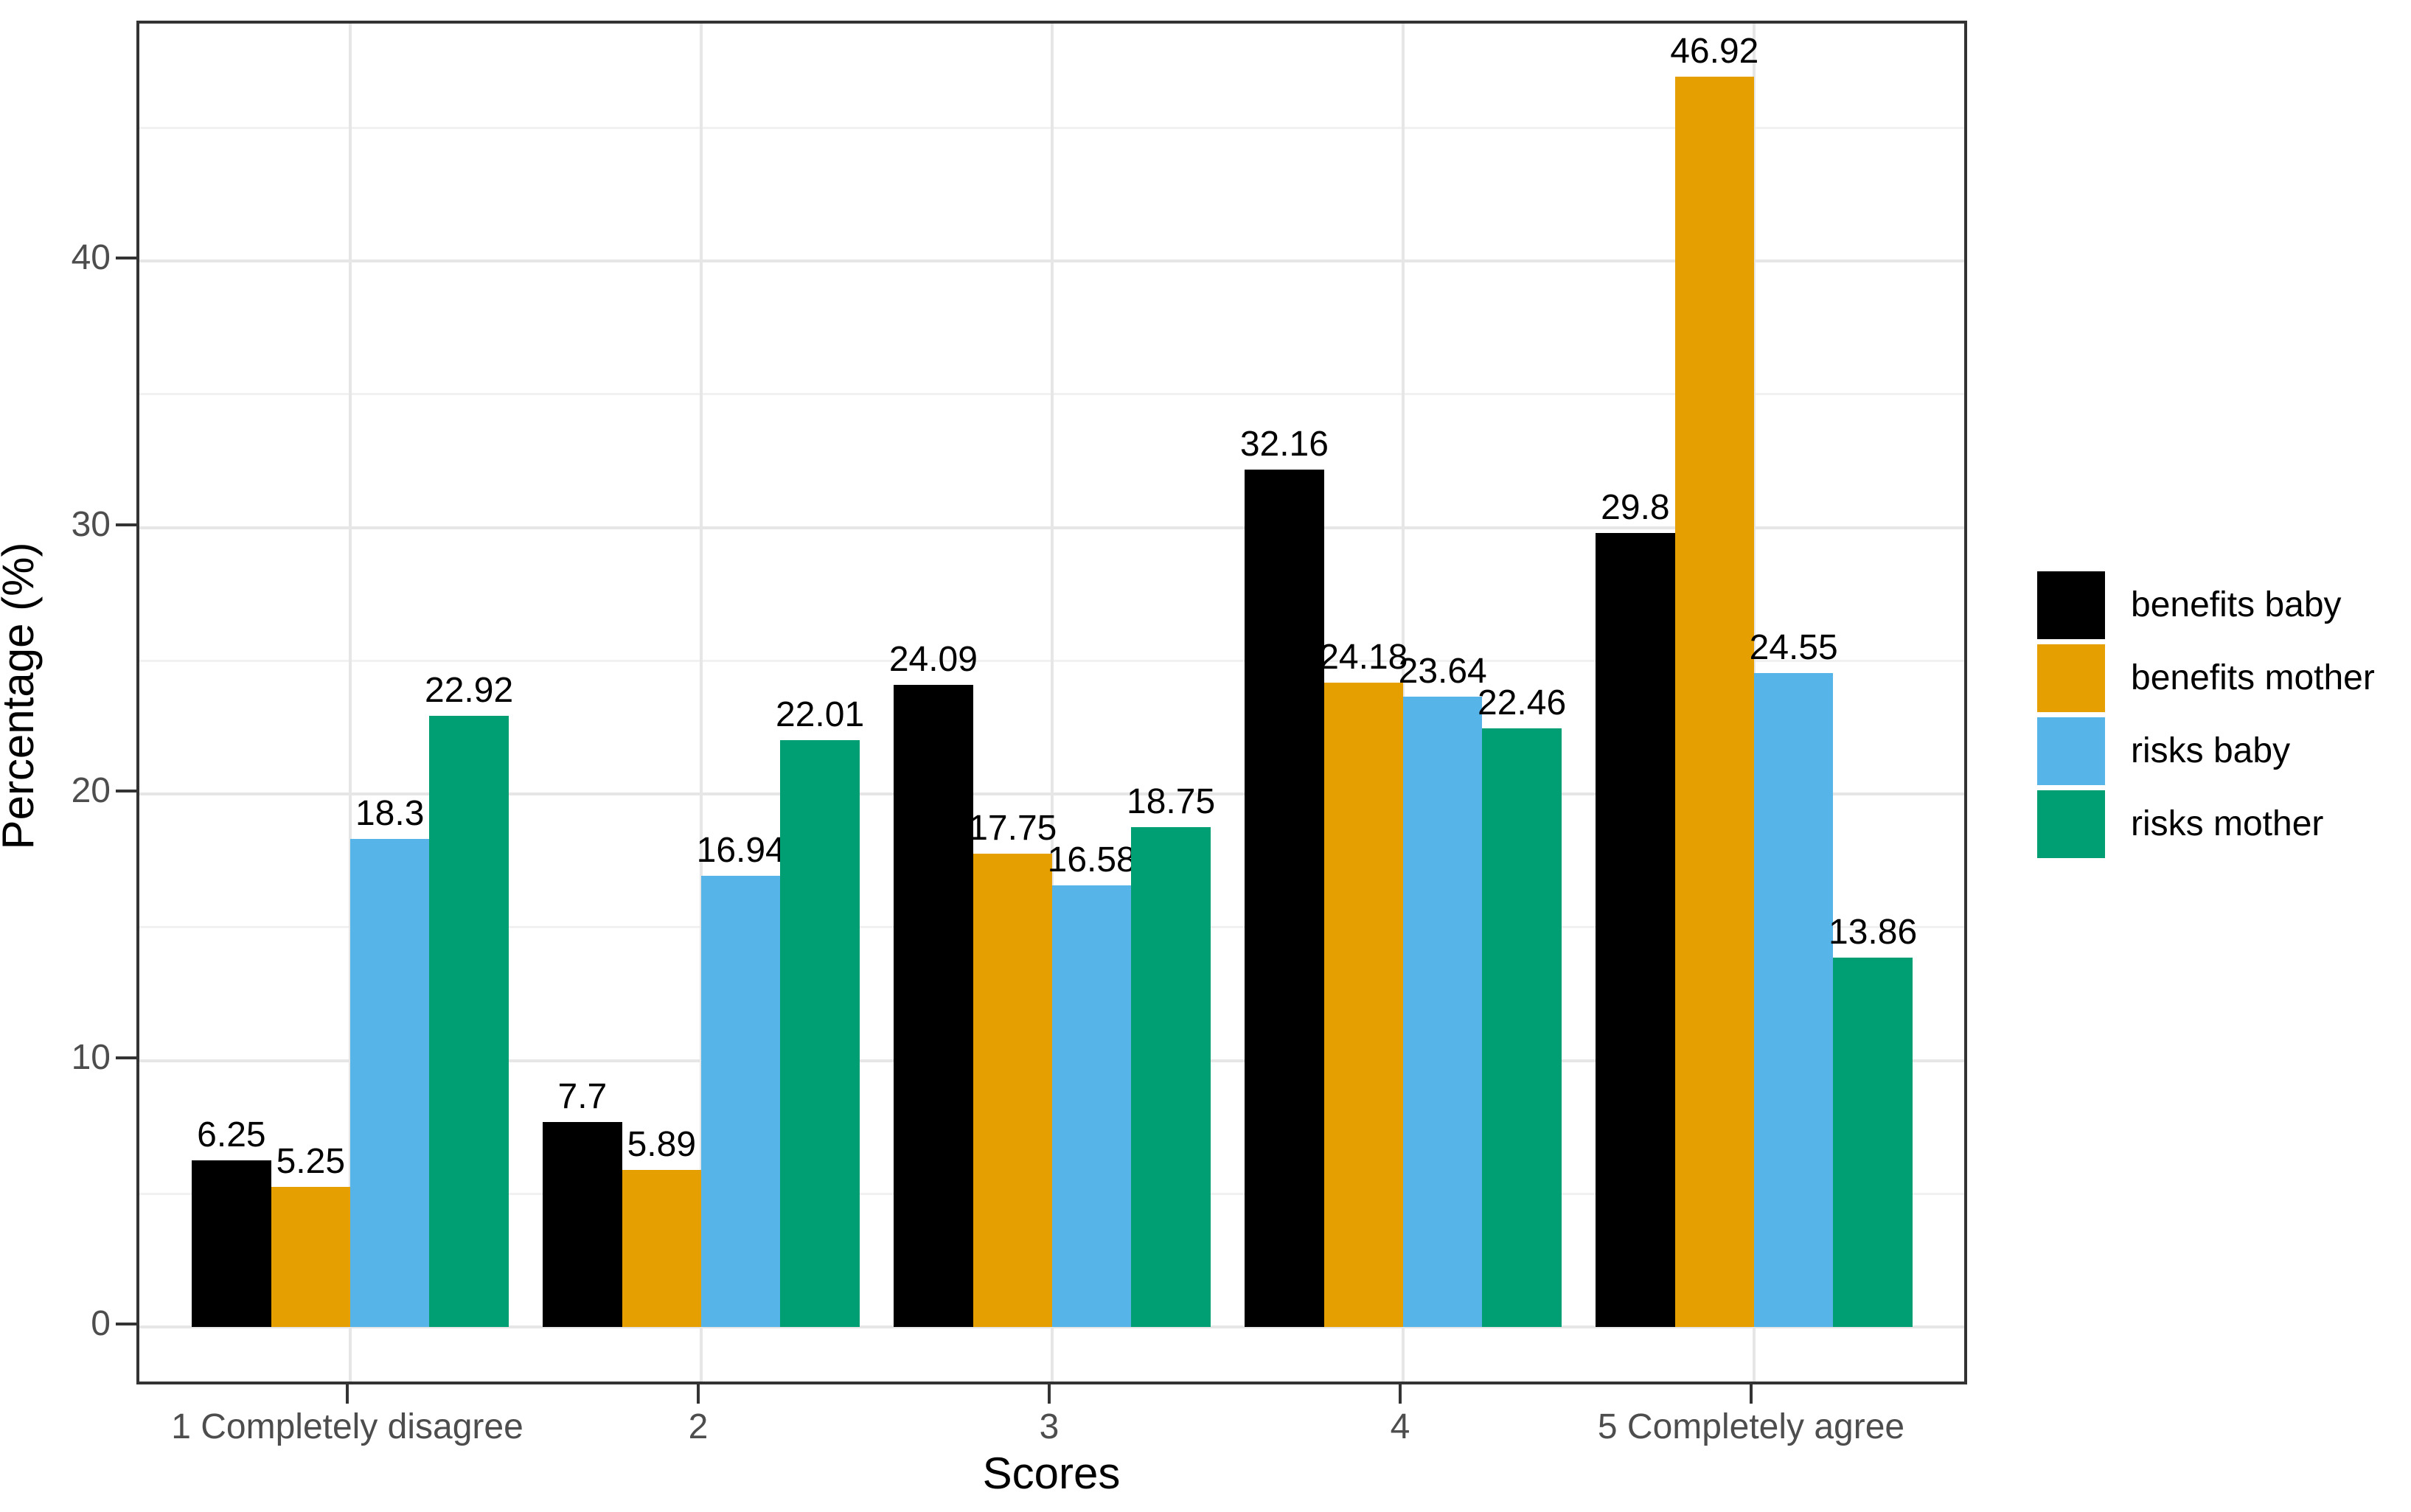  I want to click on legend-item: benefits mother, so click(2206, 678).